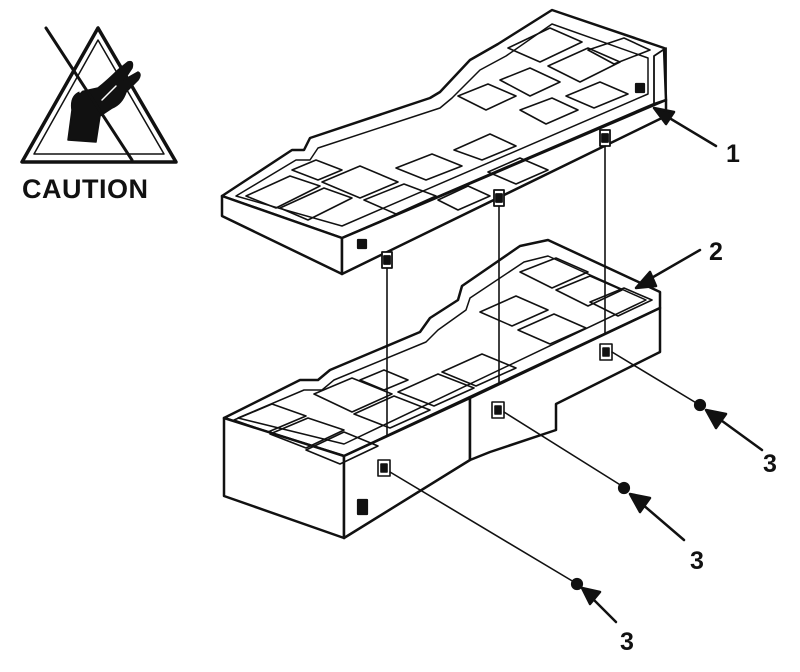 Image resolution: width=800 pixels, height=672 pixels. Describe the element at coordinates (624, 488) in the screenshot. I see `screw-b` at that location.